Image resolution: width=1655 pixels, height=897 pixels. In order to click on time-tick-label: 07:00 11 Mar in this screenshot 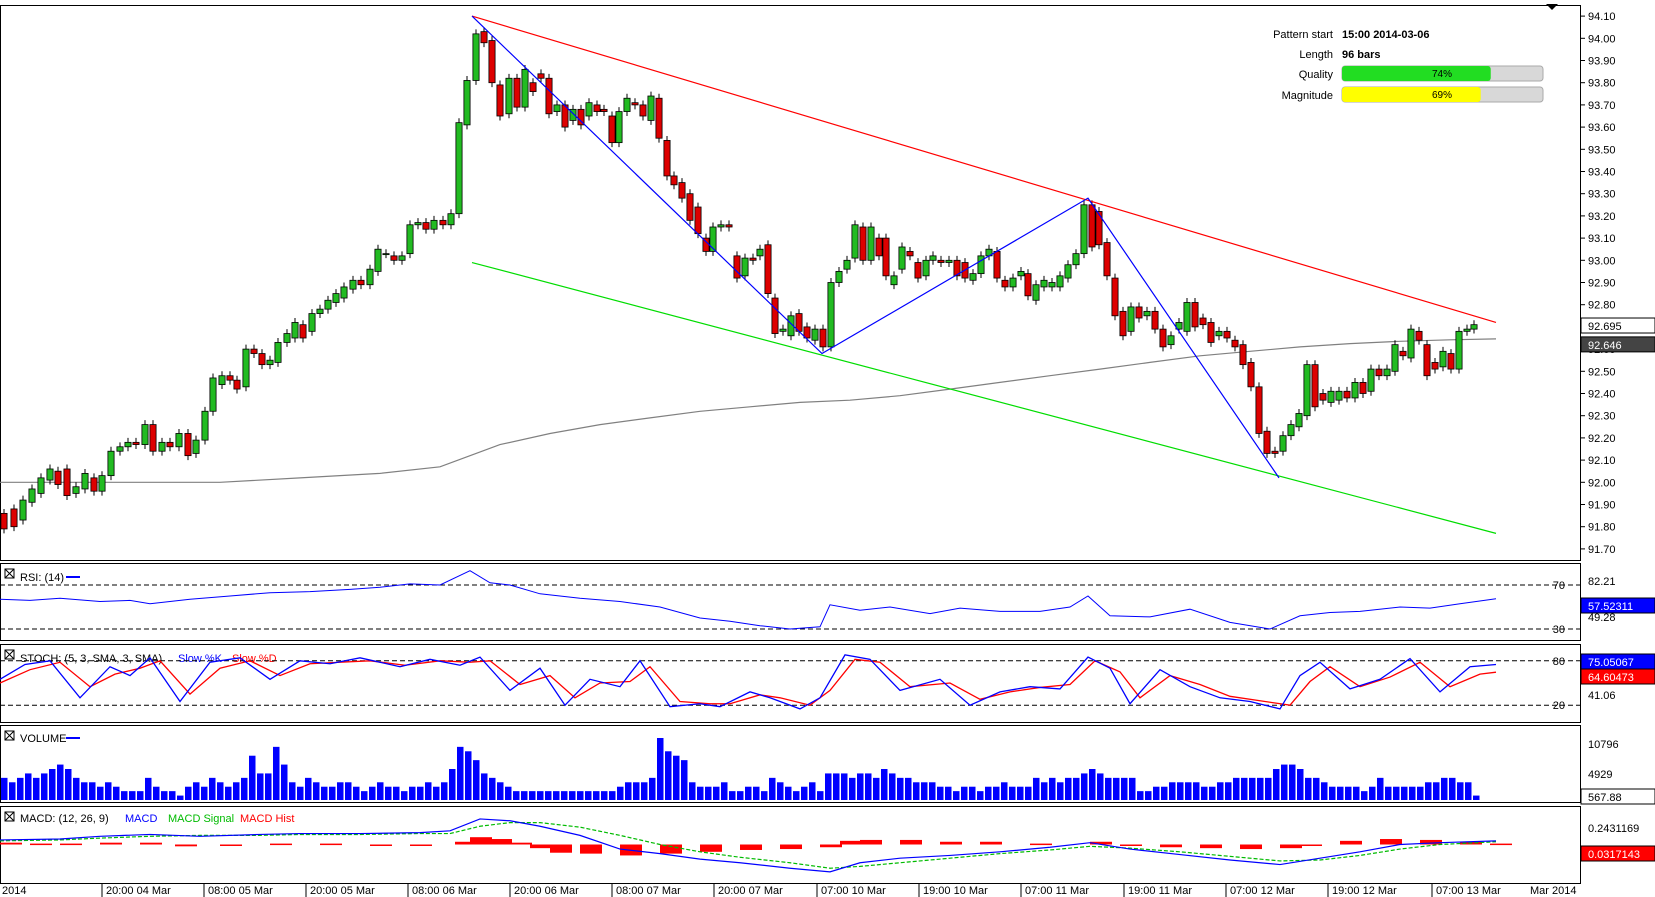, I will do `click(1057, 891)`.